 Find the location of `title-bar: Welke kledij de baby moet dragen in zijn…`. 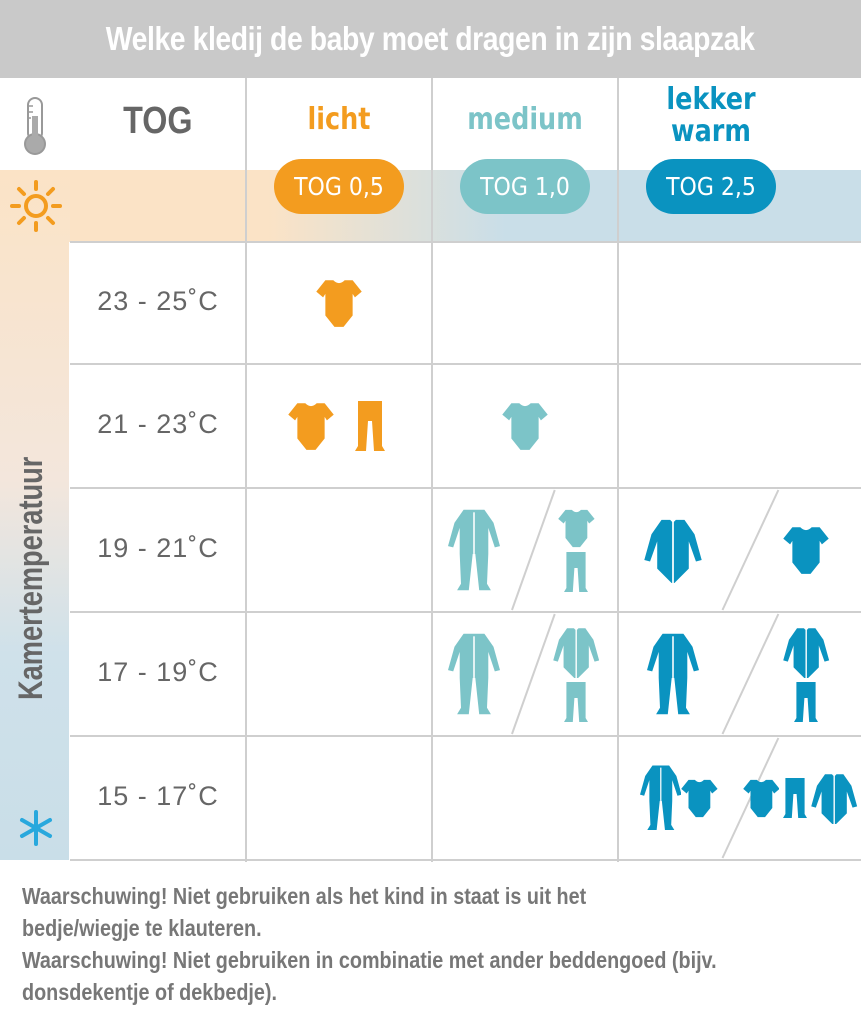

title-bar: Welke kledij de baby moet dragen in zijn… is located at coordinates (430, 39).